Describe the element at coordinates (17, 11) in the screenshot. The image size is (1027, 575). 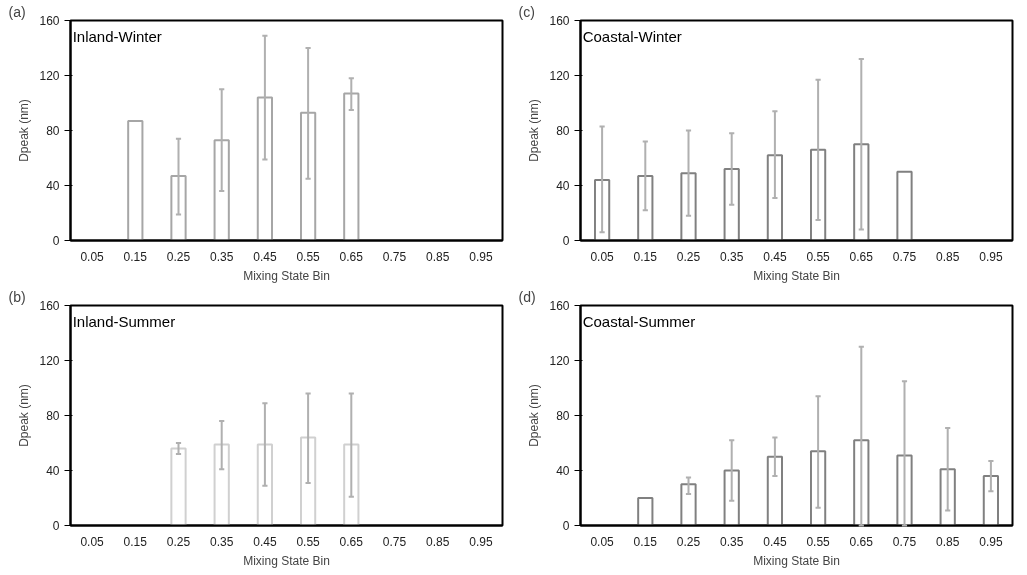
I see `text: (a)` at that location.